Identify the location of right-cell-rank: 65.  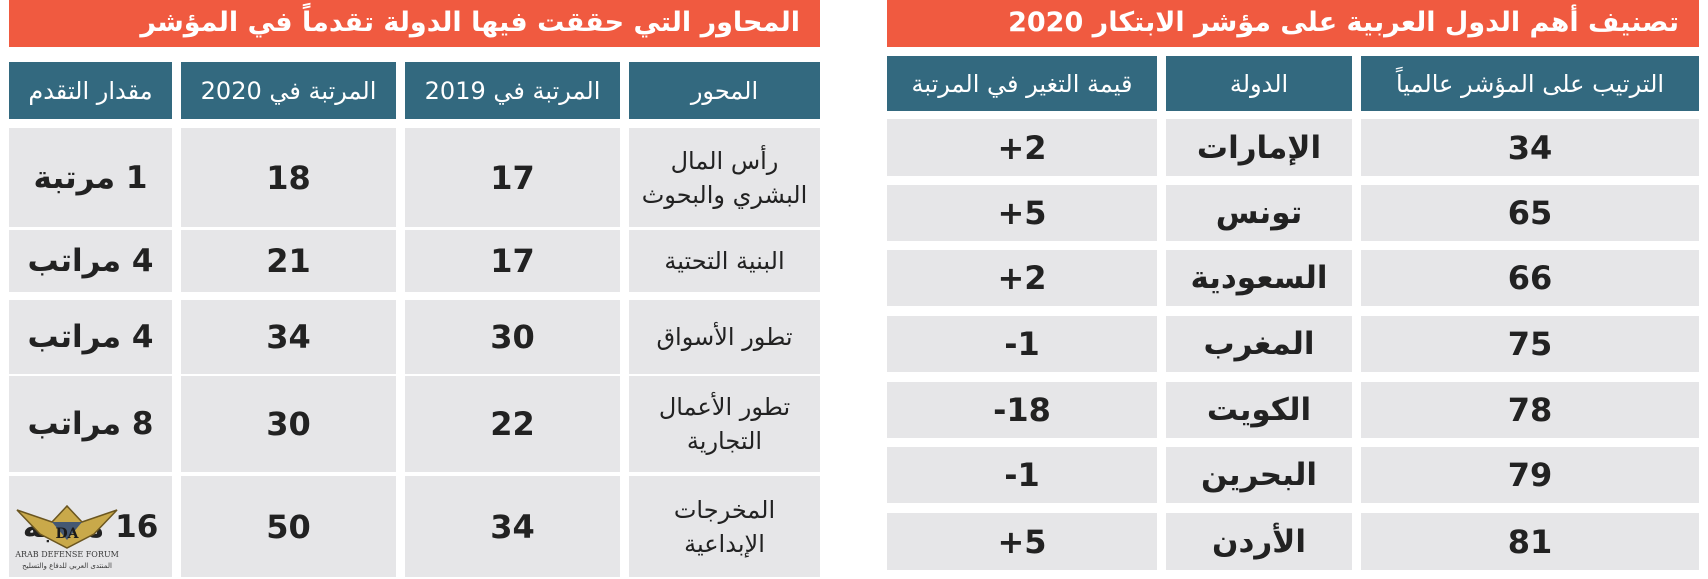
(1530, 213).